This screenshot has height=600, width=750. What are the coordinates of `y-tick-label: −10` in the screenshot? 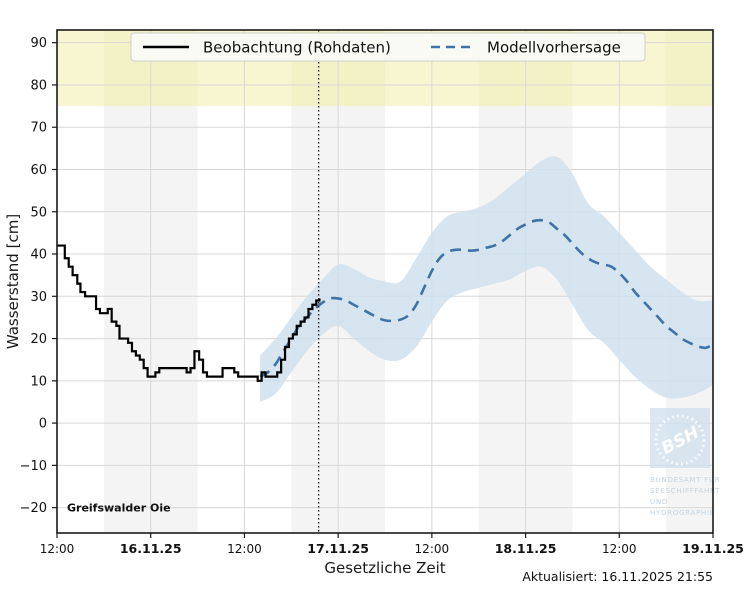 It's located at (33, 466).